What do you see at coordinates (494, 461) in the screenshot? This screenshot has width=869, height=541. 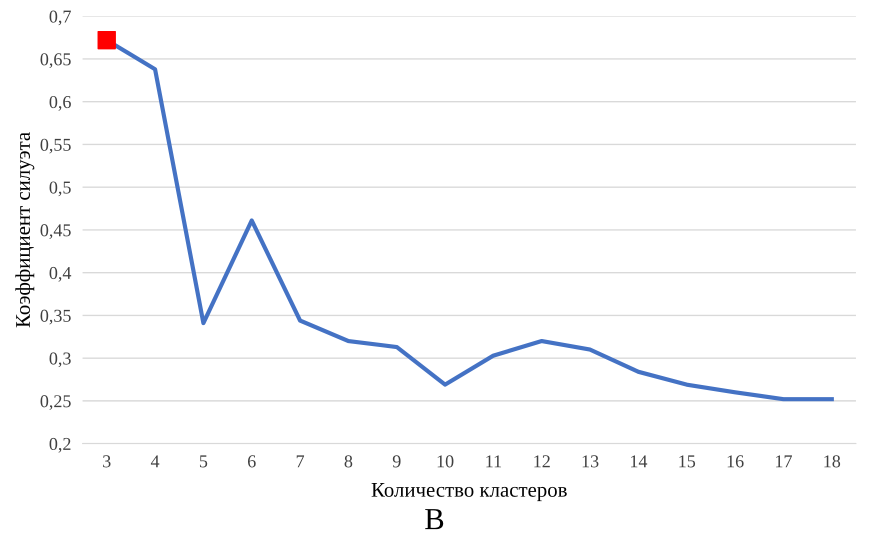 I see `x-tick-label: 11` at bounding box center [494, 461].